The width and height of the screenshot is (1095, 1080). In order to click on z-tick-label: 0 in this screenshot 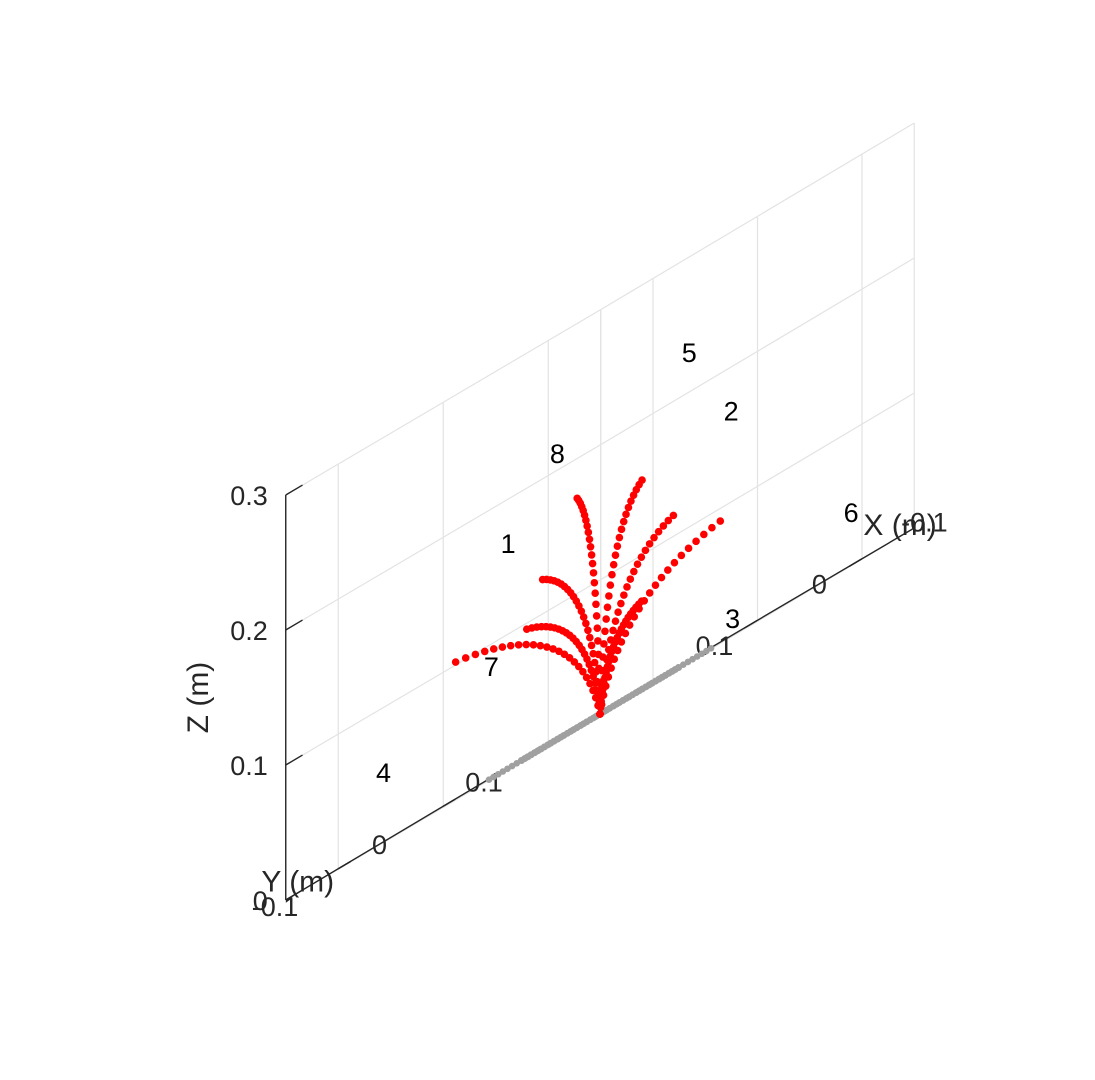, I will do `click(260, 901)`.